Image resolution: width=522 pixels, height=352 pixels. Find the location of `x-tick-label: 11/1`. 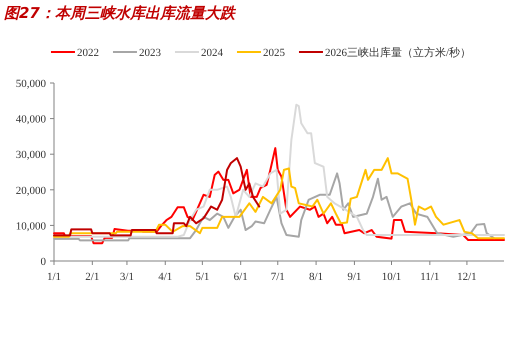

x-tick-label: 11/1 is located at coordinates (430, 277).